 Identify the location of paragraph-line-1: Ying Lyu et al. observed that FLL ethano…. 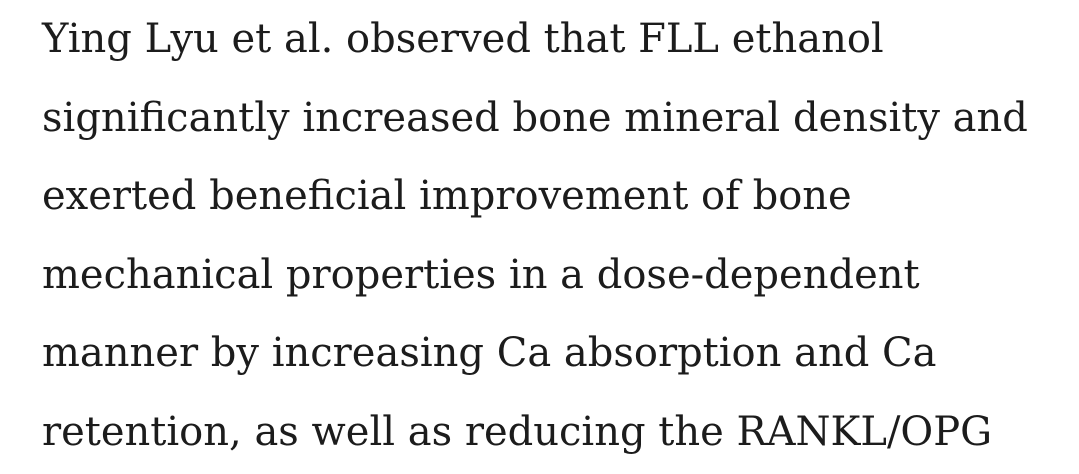
(463, 39).